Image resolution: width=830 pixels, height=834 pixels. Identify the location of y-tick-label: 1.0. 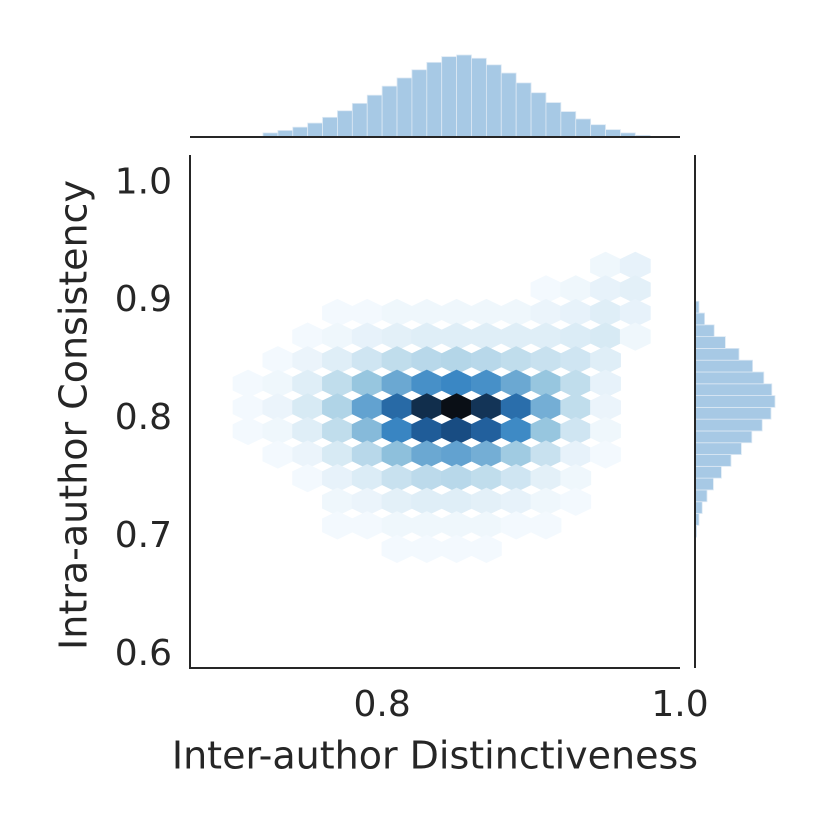
(143, 181).